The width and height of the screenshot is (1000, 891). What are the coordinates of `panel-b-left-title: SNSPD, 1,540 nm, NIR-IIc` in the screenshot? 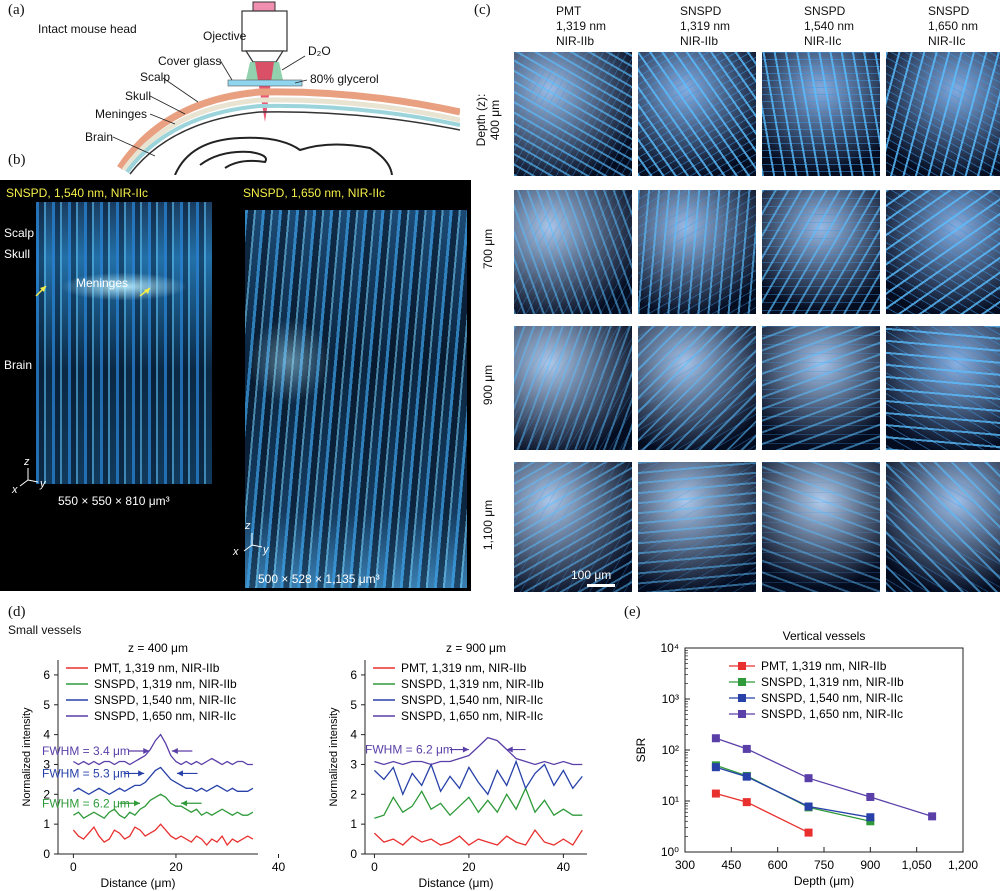 It's located at (77, 193).